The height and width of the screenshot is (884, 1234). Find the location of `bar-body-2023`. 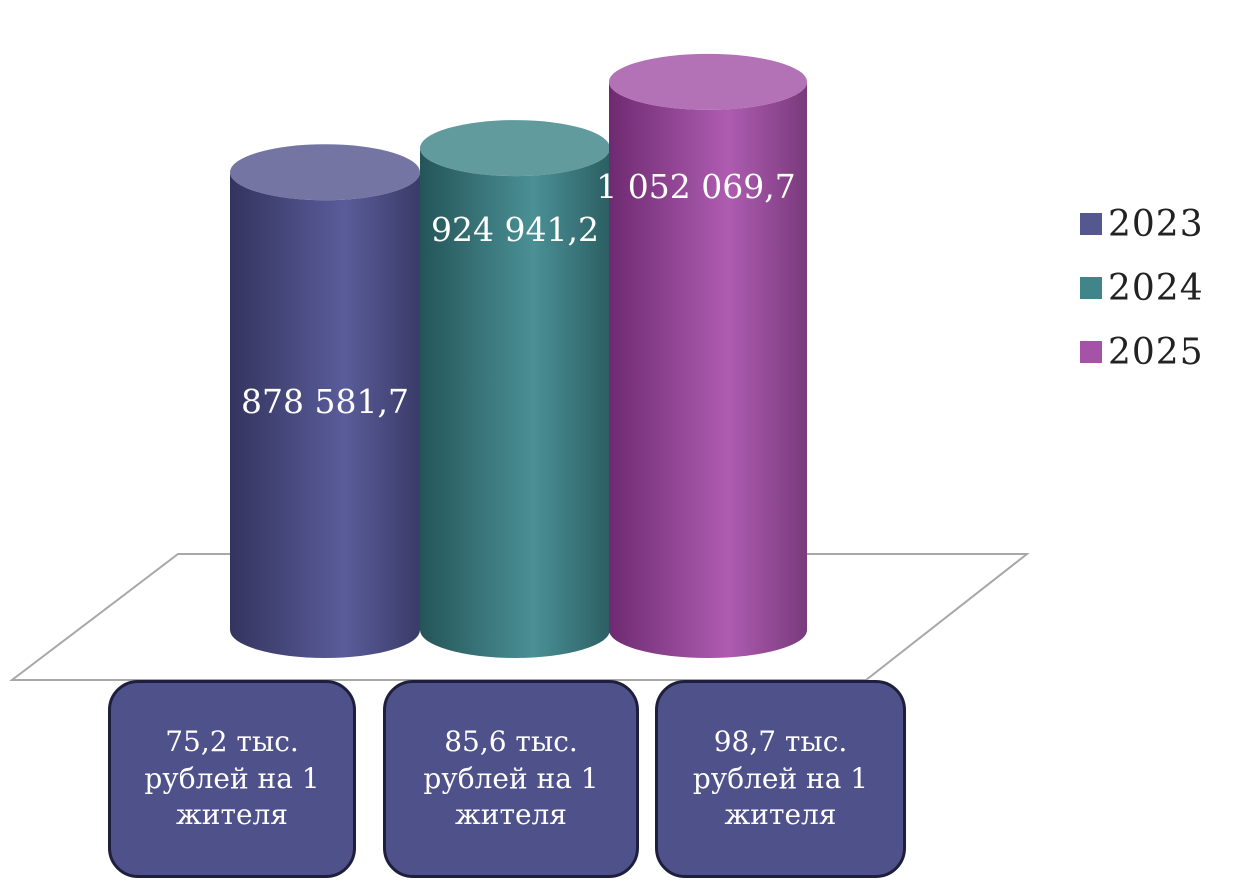

bar-body-2023 is located at coordinates (325, 415).